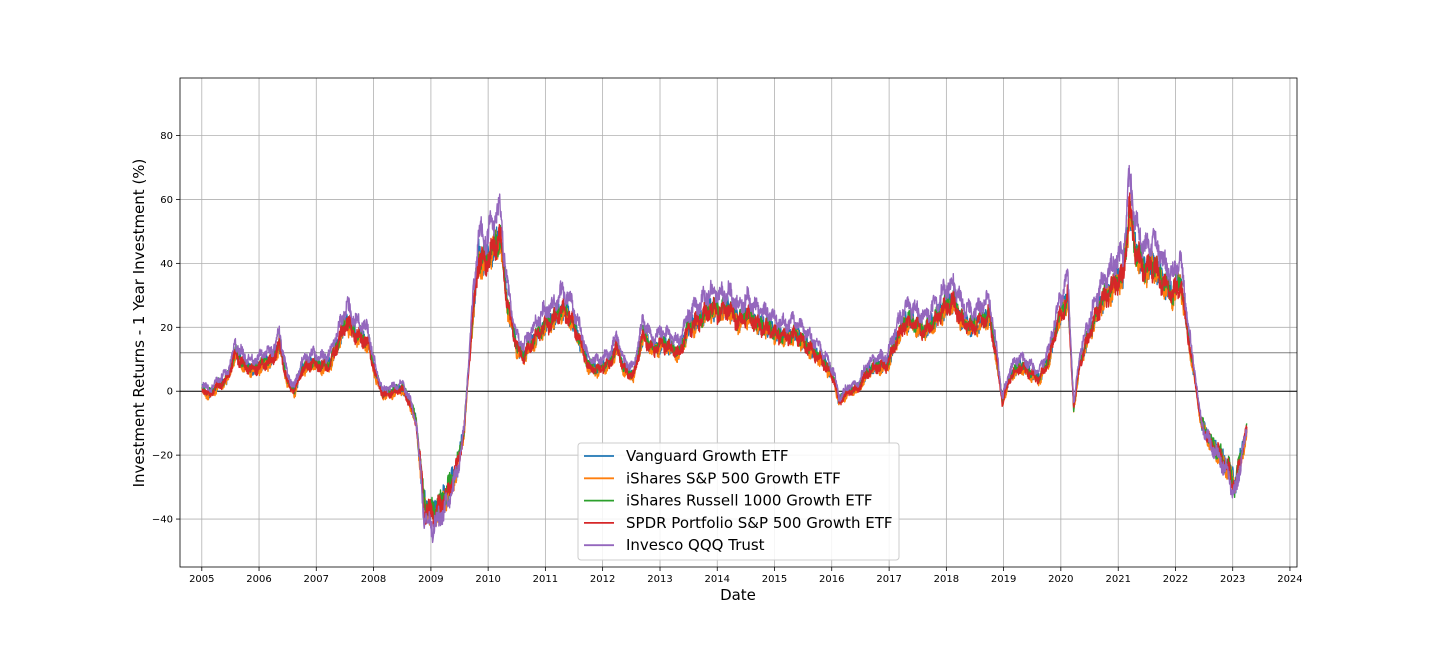  What do you see at coordinates (201, 579) in the screenshot?
I see `x-tick-label: 2005` at bounding box center [201, 579].